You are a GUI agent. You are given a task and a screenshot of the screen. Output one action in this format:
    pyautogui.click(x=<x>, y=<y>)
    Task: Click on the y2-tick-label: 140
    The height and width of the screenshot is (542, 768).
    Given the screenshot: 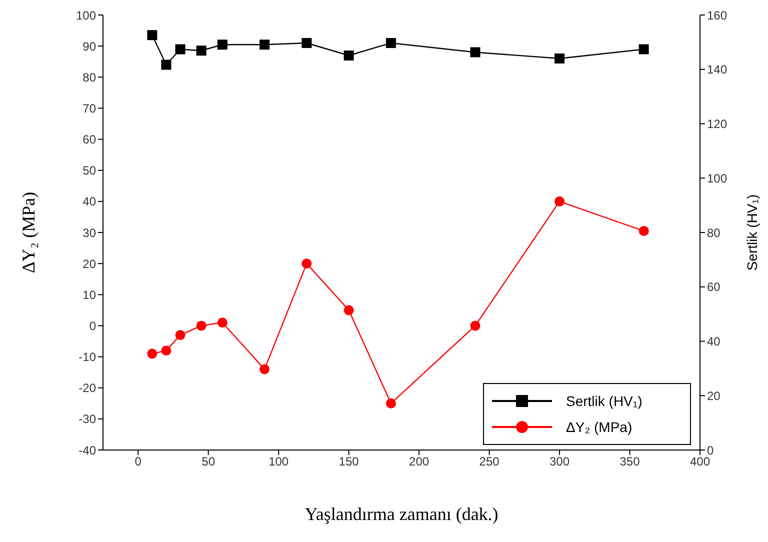 What is the action you would take?
    pyautogui.click(x=717, y=69)
    